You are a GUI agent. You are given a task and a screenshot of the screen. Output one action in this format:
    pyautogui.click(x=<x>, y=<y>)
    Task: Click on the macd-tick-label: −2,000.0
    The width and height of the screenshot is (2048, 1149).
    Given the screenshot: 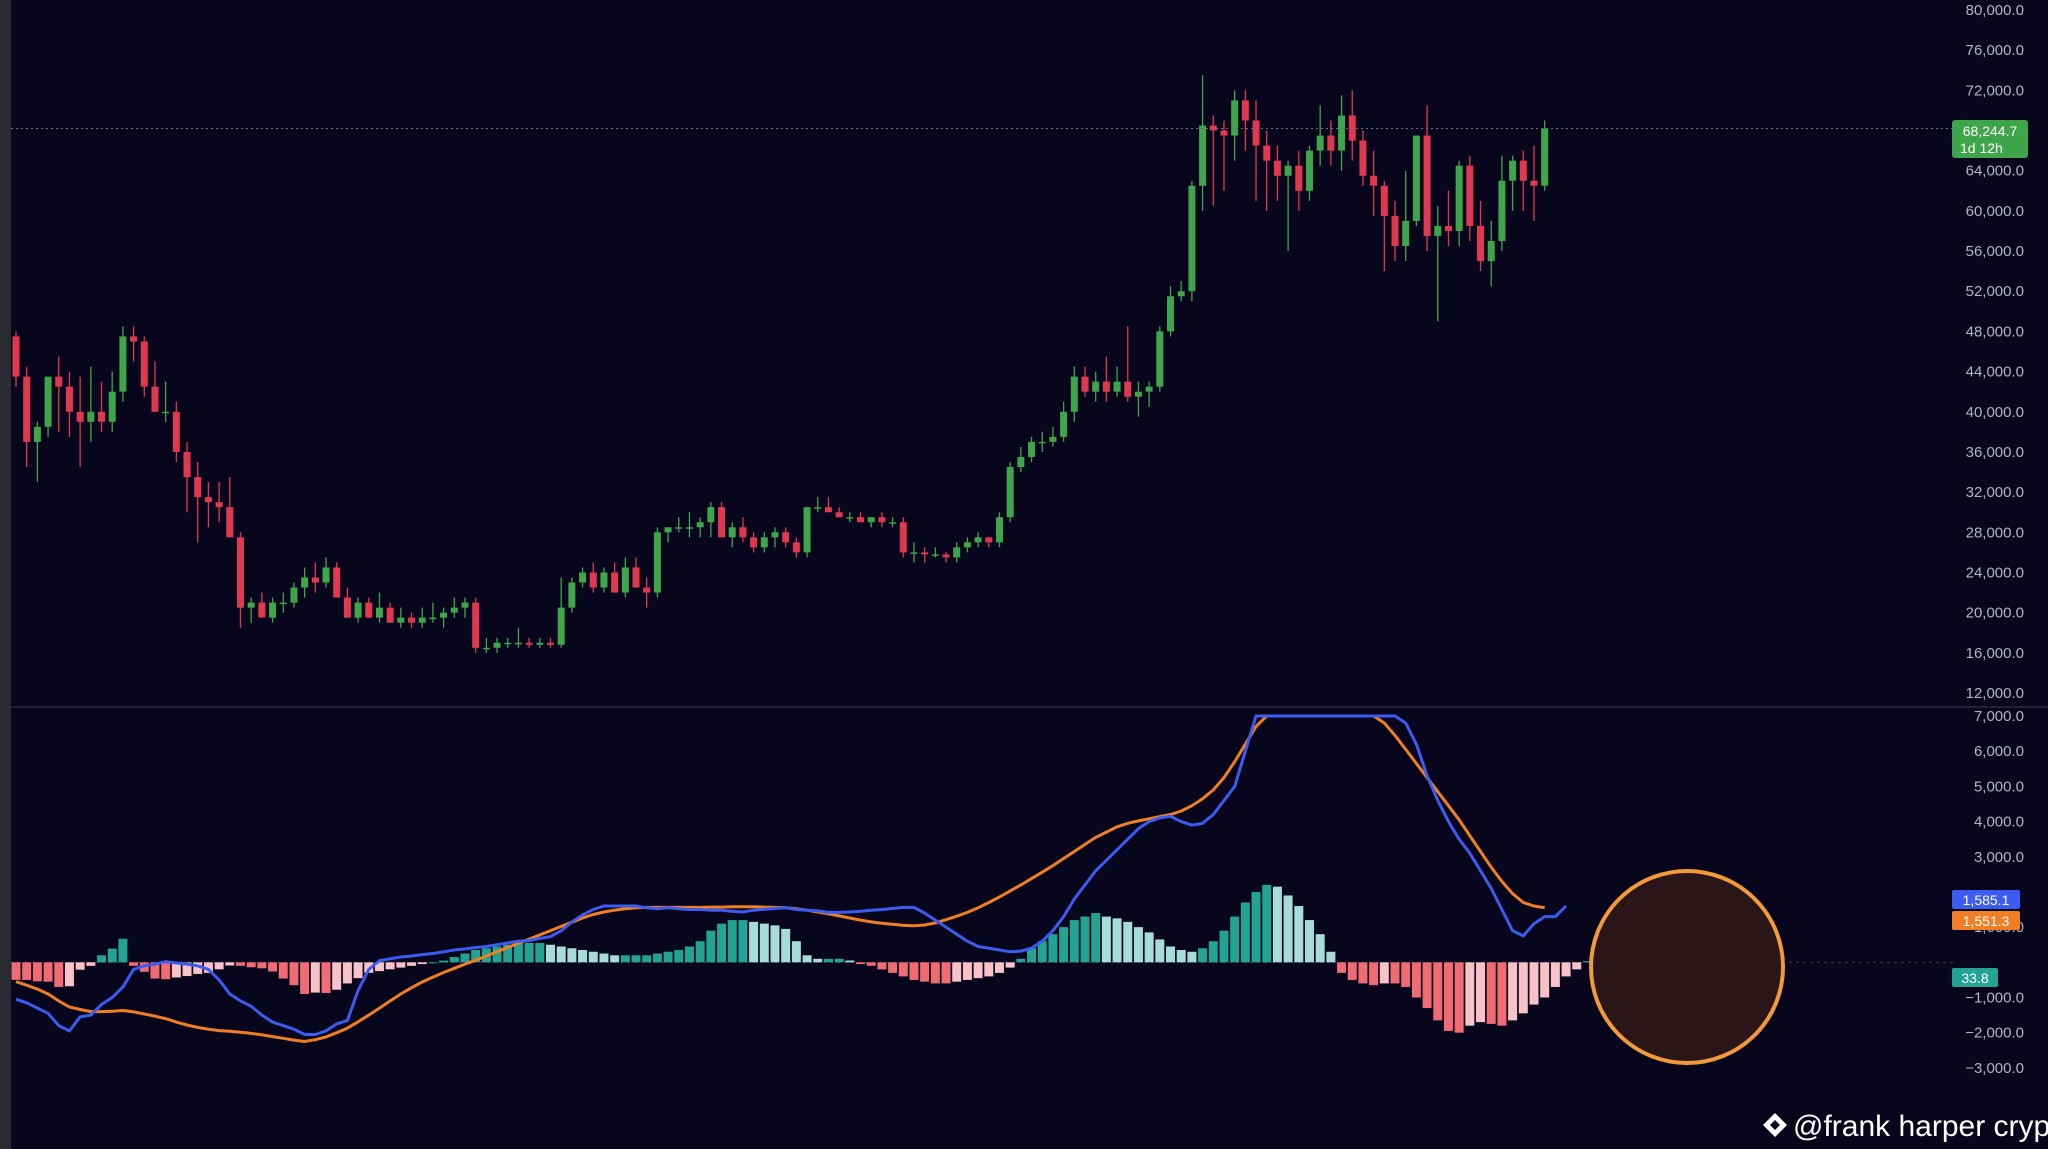 What is the action you would take?
    pyautogui.click(x=1994, y=1033)
    